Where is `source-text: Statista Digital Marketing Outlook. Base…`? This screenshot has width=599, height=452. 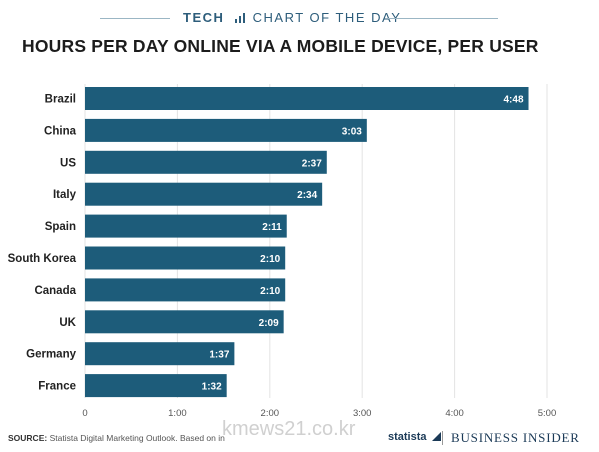 source-text: Statista Digital Marketing Outlook. Base… is located at coordinates (137, 438).